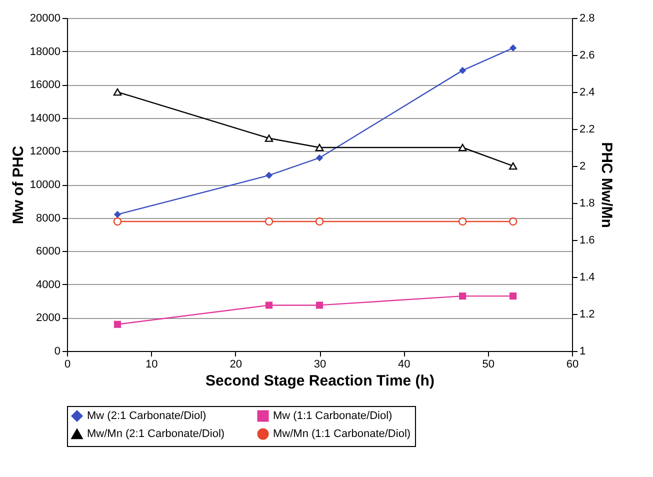 This screenshot has width=653, height=477. Describe the element at coordinates (45, 152) in the screenshot. I see `y-tick-label: 12000` at that location.